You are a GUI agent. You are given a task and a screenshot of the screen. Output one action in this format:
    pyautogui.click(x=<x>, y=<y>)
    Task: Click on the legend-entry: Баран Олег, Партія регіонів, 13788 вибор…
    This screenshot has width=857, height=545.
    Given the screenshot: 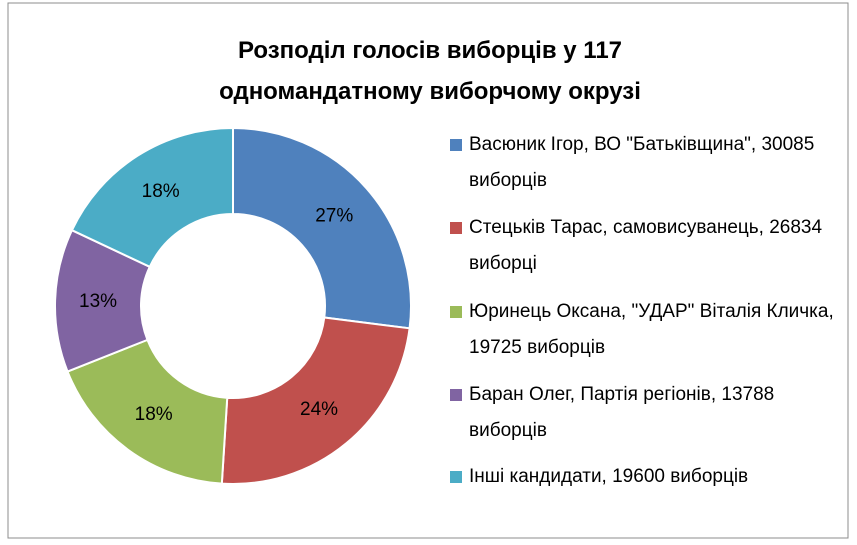 What is the action you would take?
    pyautogui.click(x=642, y=413)
    